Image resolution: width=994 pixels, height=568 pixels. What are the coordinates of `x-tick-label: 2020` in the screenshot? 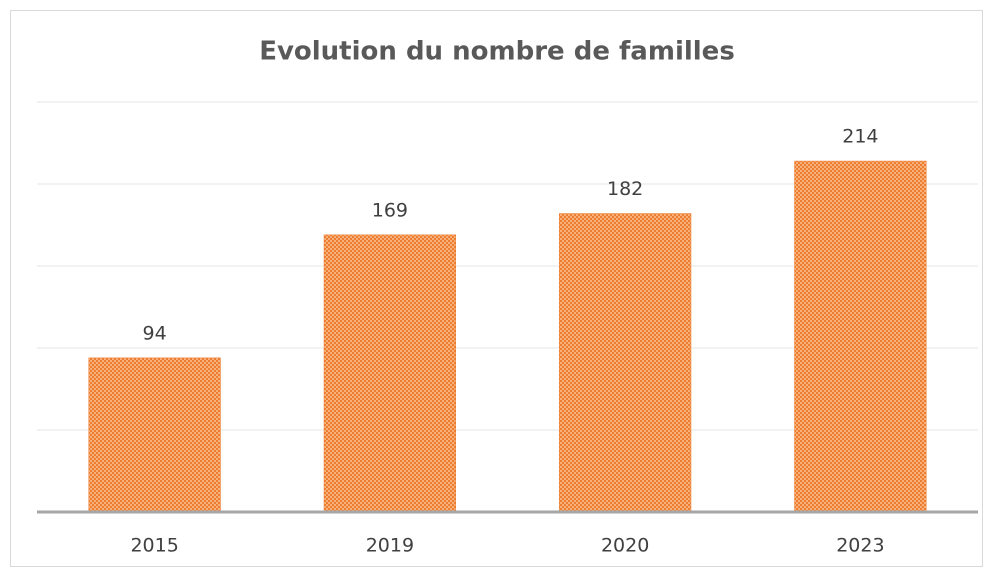 It's located at (625, 546).